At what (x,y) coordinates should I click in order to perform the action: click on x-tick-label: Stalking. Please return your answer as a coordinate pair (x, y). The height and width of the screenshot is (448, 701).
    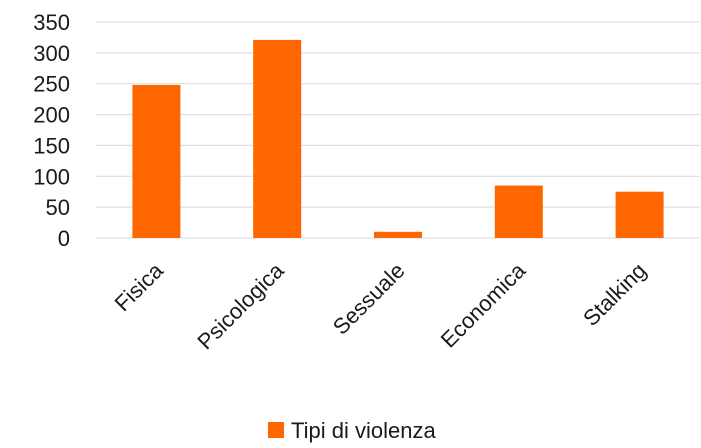
    Looking at the image, I should click on (614, 294).